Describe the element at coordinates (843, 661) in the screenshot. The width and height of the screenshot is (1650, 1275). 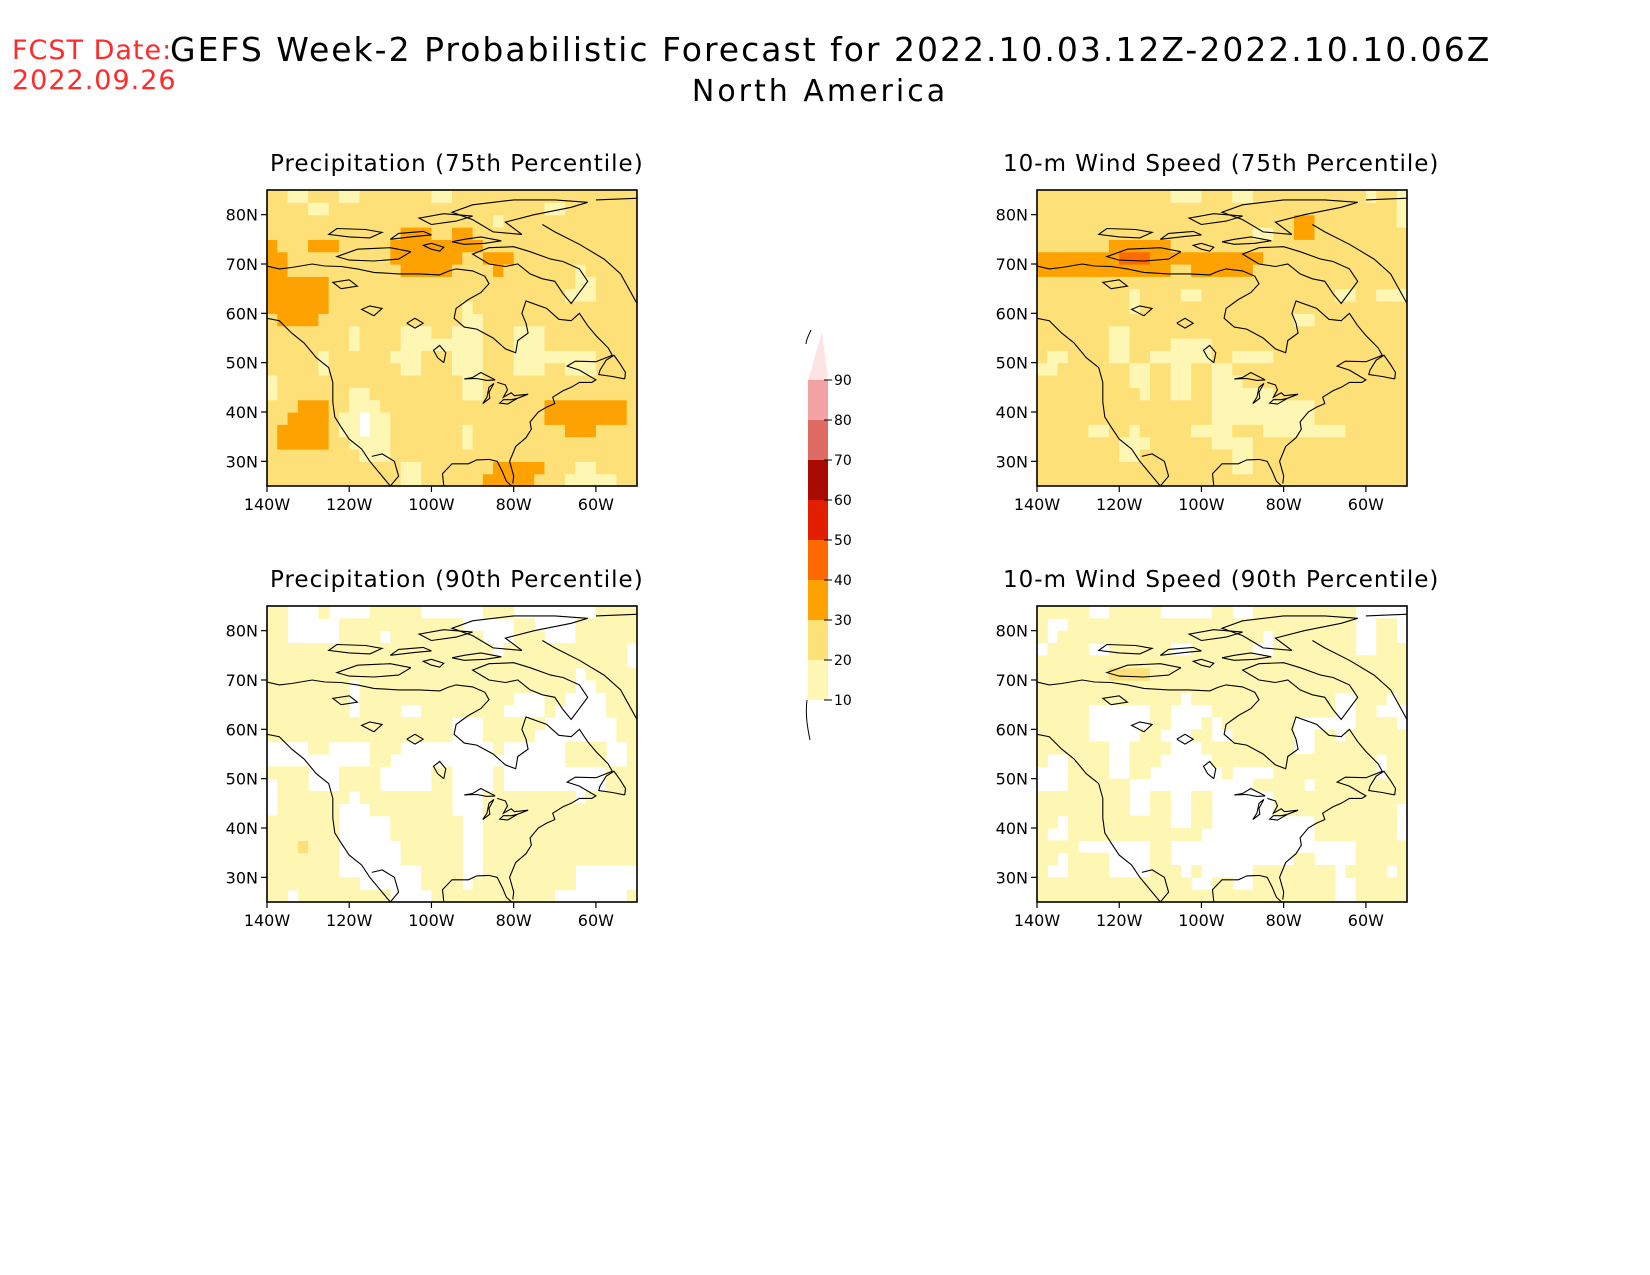
I see `colorbar-label: 20` at that location.